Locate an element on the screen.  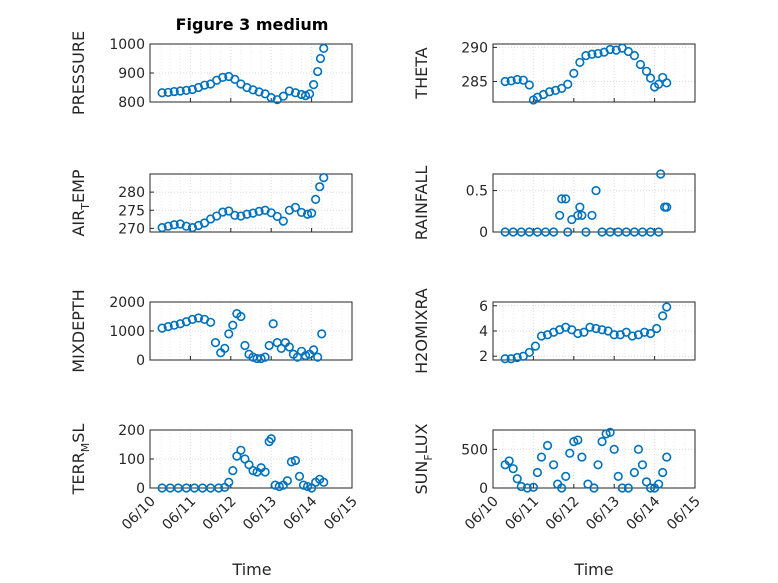
y-axis-label-3: AIRTEMP is located at coordinates (80, 202).